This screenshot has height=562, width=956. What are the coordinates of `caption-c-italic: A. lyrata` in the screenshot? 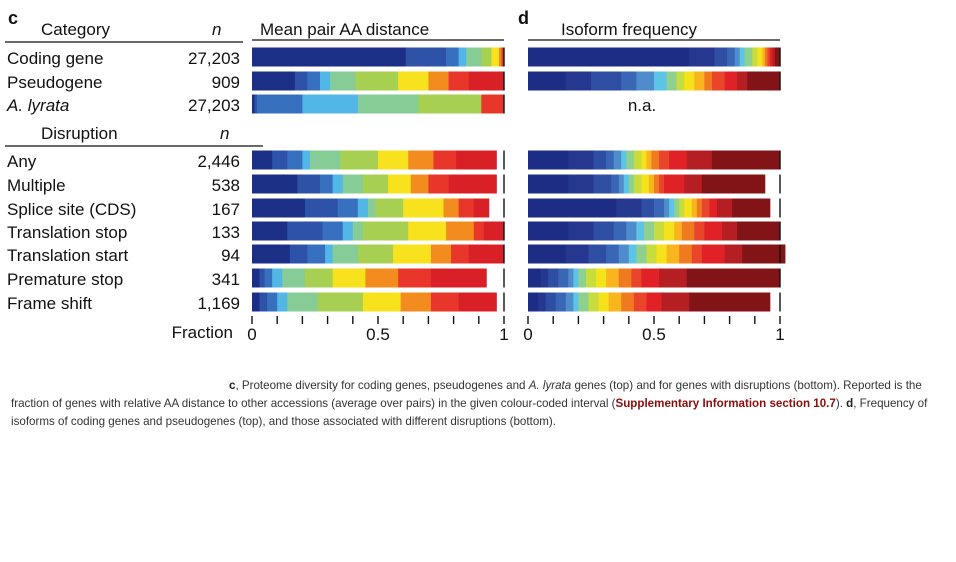 It's located at (550, 385).